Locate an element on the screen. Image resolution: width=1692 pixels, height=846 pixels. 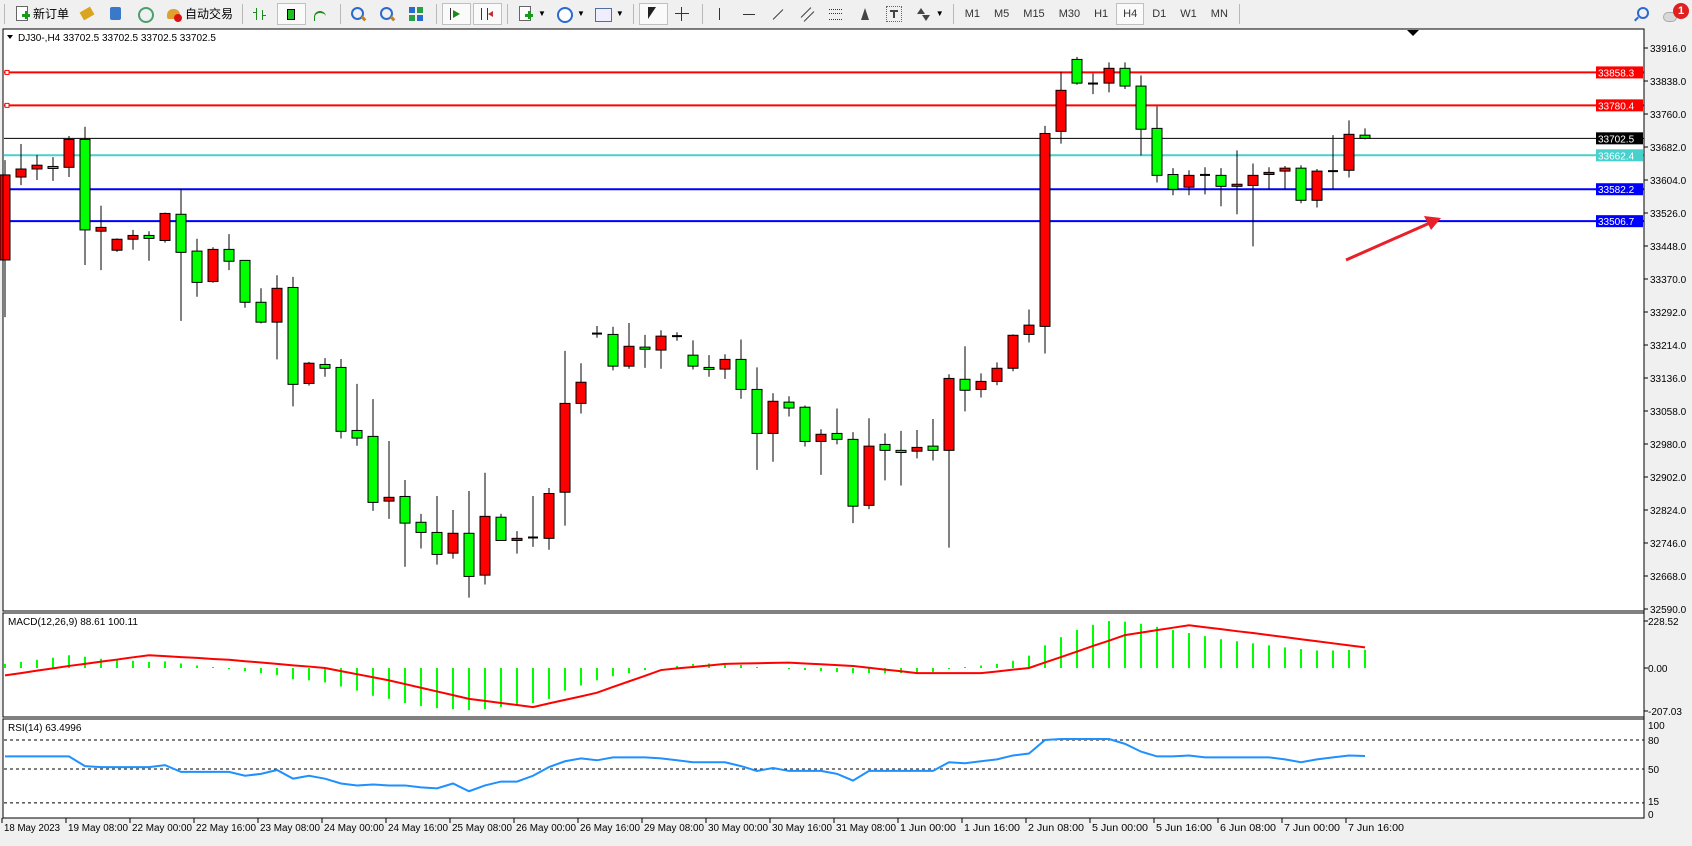
candlestick-chart-button is located at coordinates (292, 13).